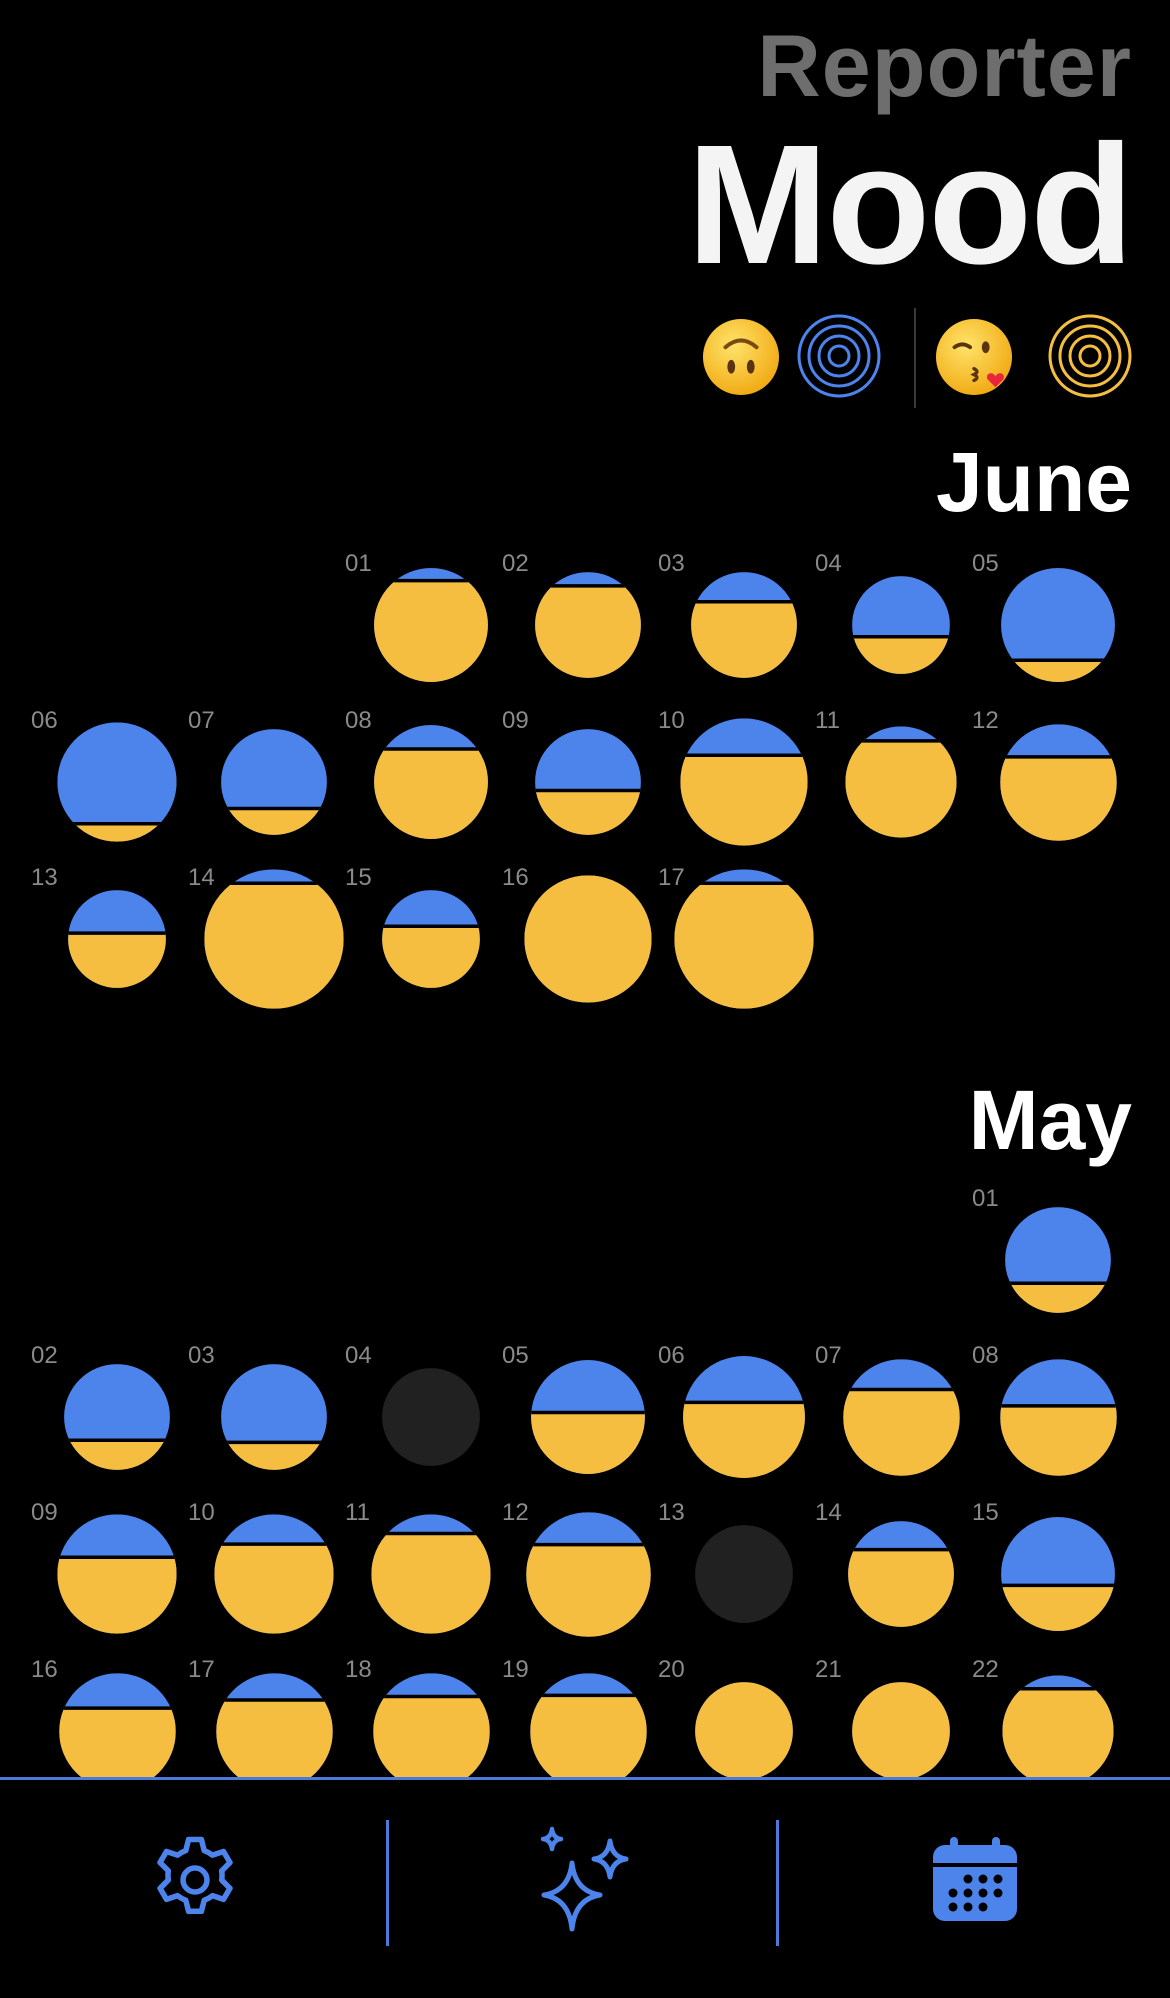  I want to click on mood-legend, so click(917, 358).